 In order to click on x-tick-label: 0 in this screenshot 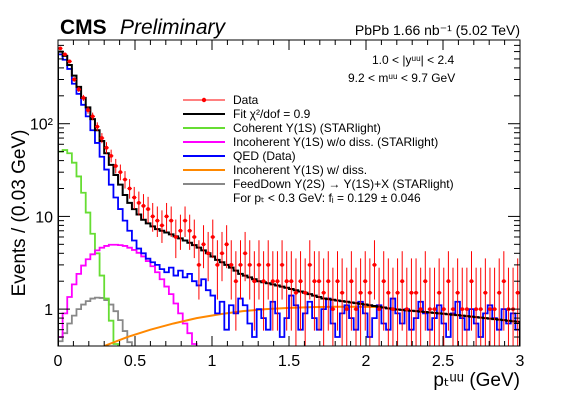, I will do `click(58, 361)`.